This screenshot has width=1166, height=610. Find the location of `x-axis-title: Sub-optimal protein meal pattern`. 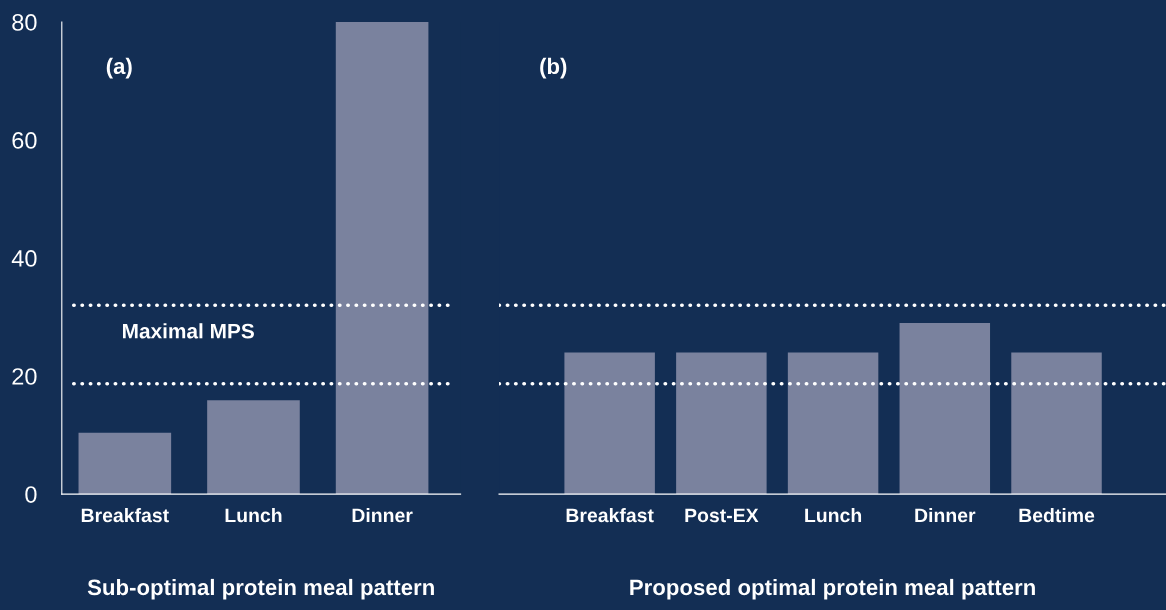

x-axis-title: Sub-optimal protein meal pattern is located at coordinates (260, 589).